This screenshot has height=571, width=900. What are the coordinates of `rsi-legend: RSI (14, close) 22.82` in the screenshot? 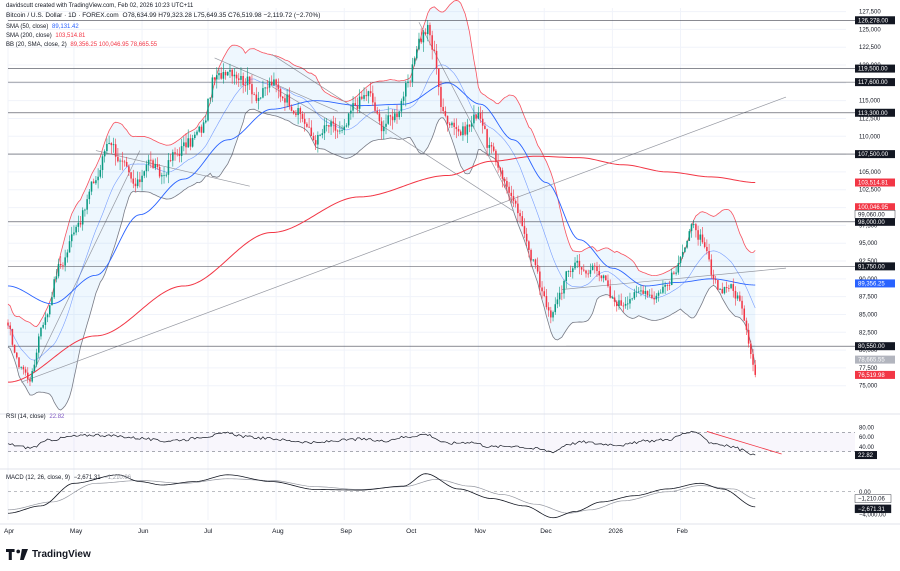 It's located at (36, 417).